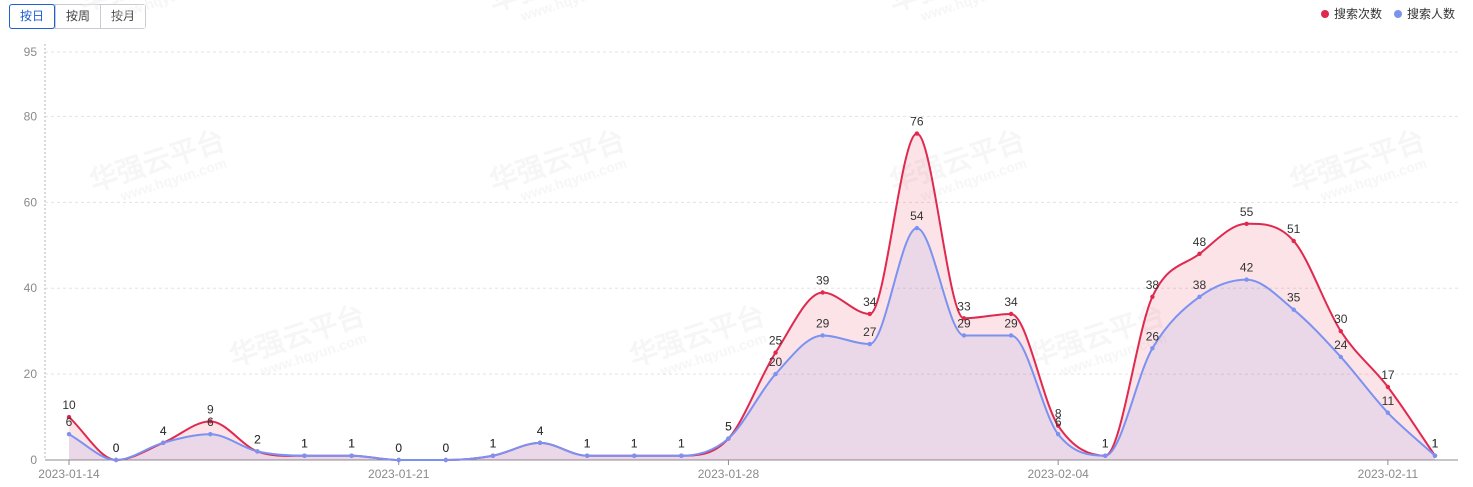 This screenshot has height=487, width=1473. I want to click on data-label-search-count: 0, so click(398, 448).